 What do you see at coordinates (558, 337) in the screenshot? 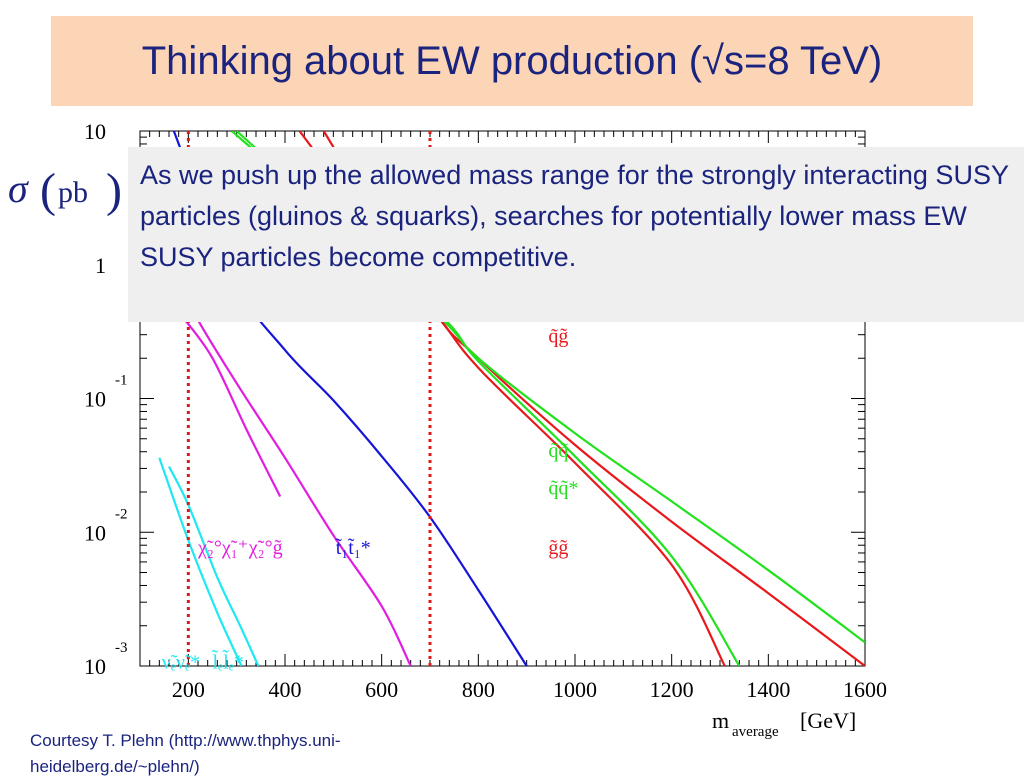
I see `process-label: q̃g̃` at bounding box center [558, 337].